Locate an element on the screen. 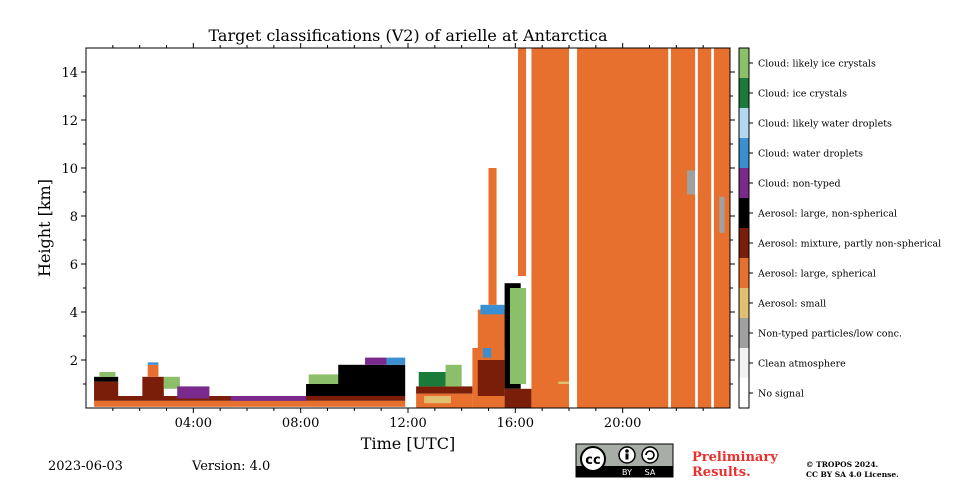  legend-label: Cloud: water droplets is located at coordinates (810, 154).